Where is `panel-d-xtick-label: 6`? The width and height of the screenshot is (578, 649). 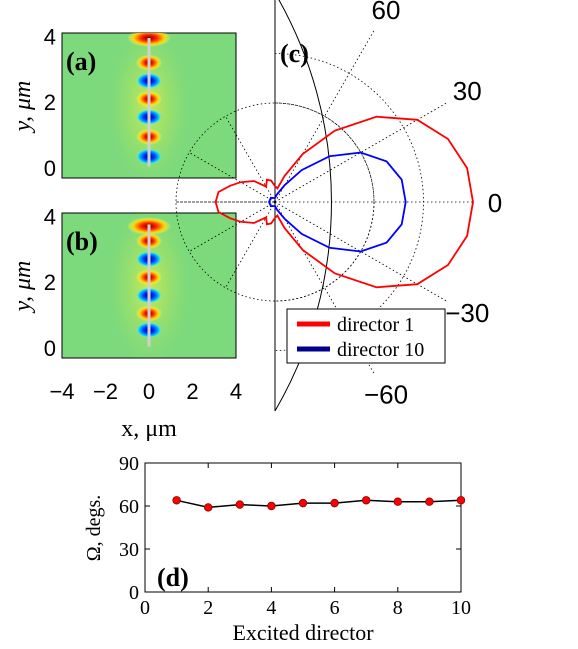
panel-d-xtick-label: 6 is located at coordinates (335, 608).